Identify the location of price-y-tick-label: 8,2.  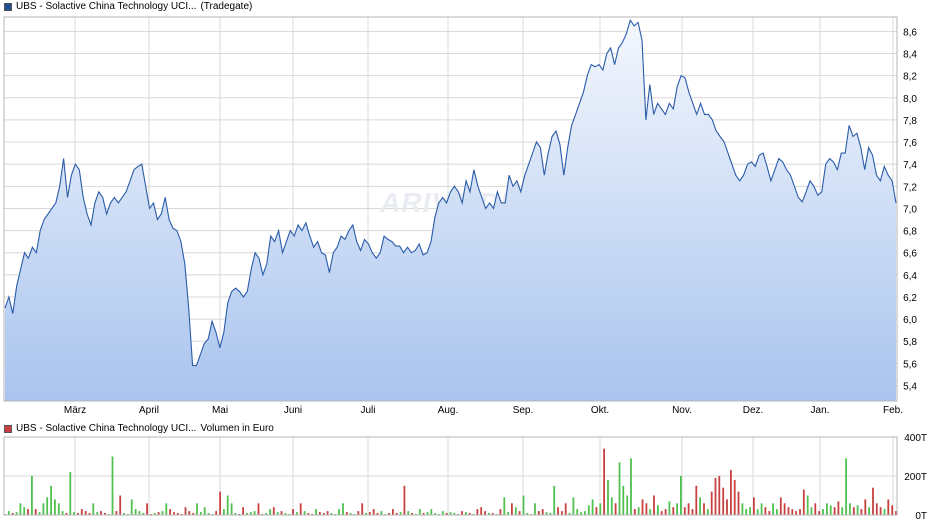
(910, 77).